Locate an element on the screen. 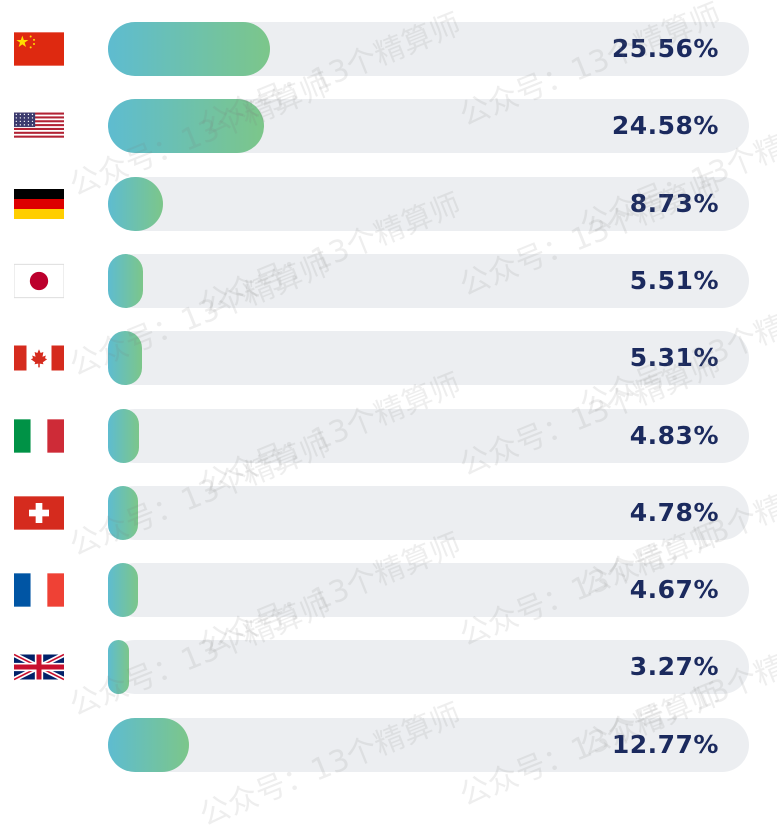 The height and width of the screenshot is (835, 777). bar-row: 5.51% is located at coordinates (388, 280).